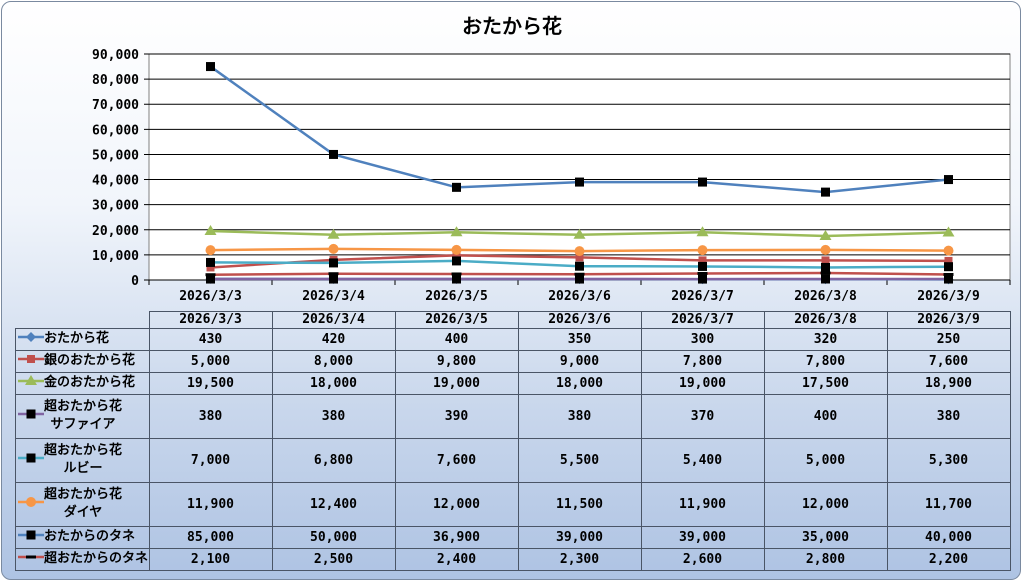  What do you see at coordinates (948, 320) in the screenshot?
I see `table-column-header: 2026/3/9` at bounding box center [948, 320].